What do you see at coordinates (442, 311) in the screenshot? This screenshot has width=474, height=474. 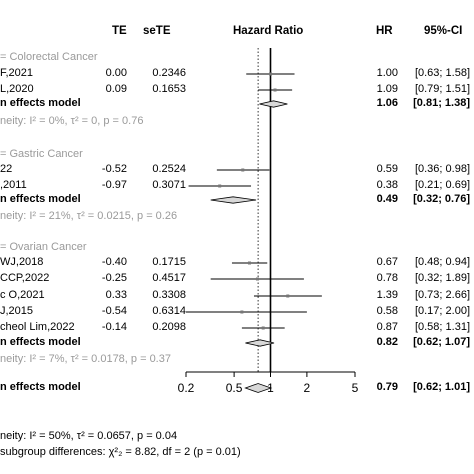 I see `study-ci-14: [0.17; 2.00]` at bounding box center [442, 311].